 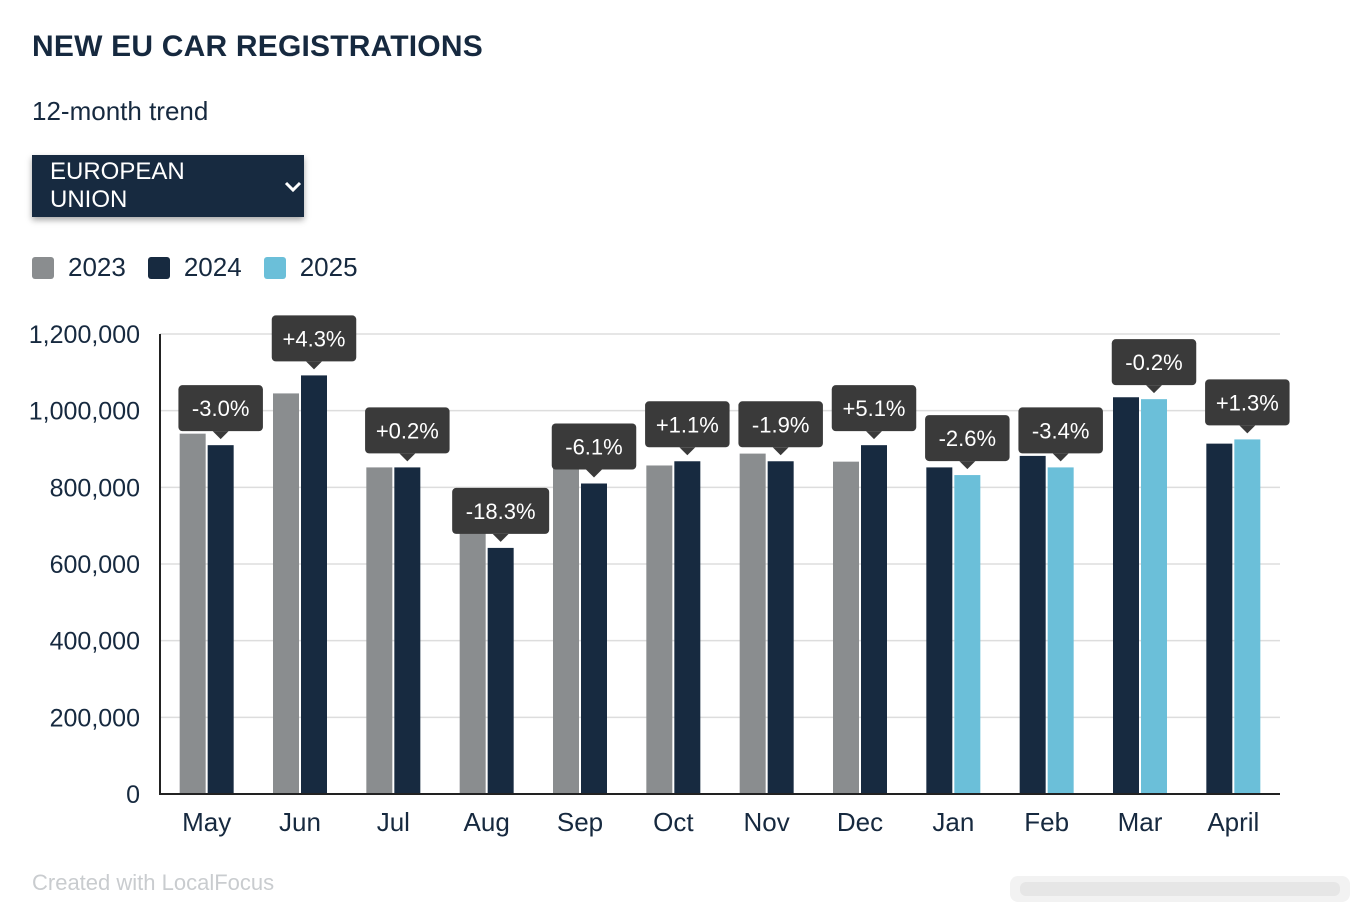 What do you see at coordinates (580, 822) in the screenshot?
I see `x-tick-label: Sep` at bounding box center [580, 822].